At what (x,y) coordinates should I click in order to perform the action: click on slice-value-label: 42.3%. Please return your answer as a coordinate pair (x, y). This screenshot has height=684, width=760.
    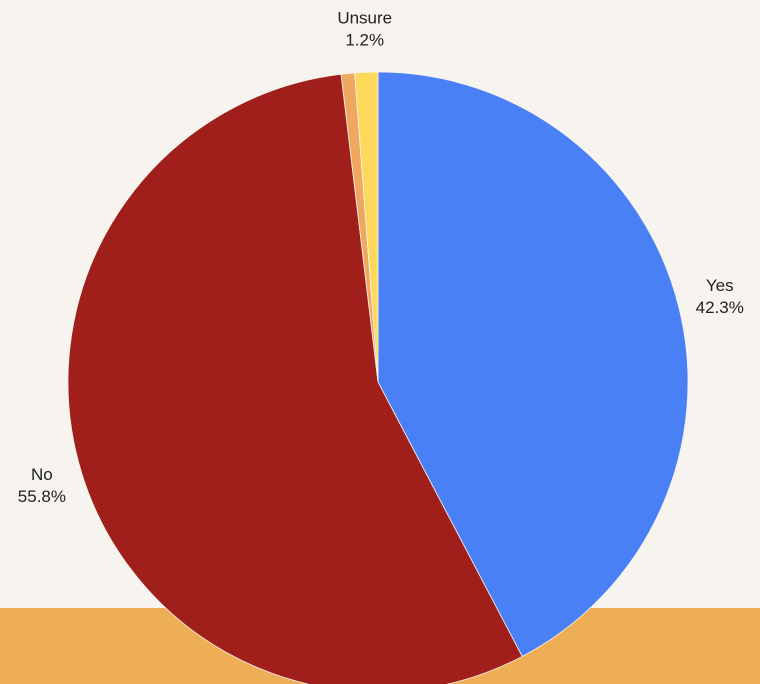
    Looking at the image, I should click on (720, 307).